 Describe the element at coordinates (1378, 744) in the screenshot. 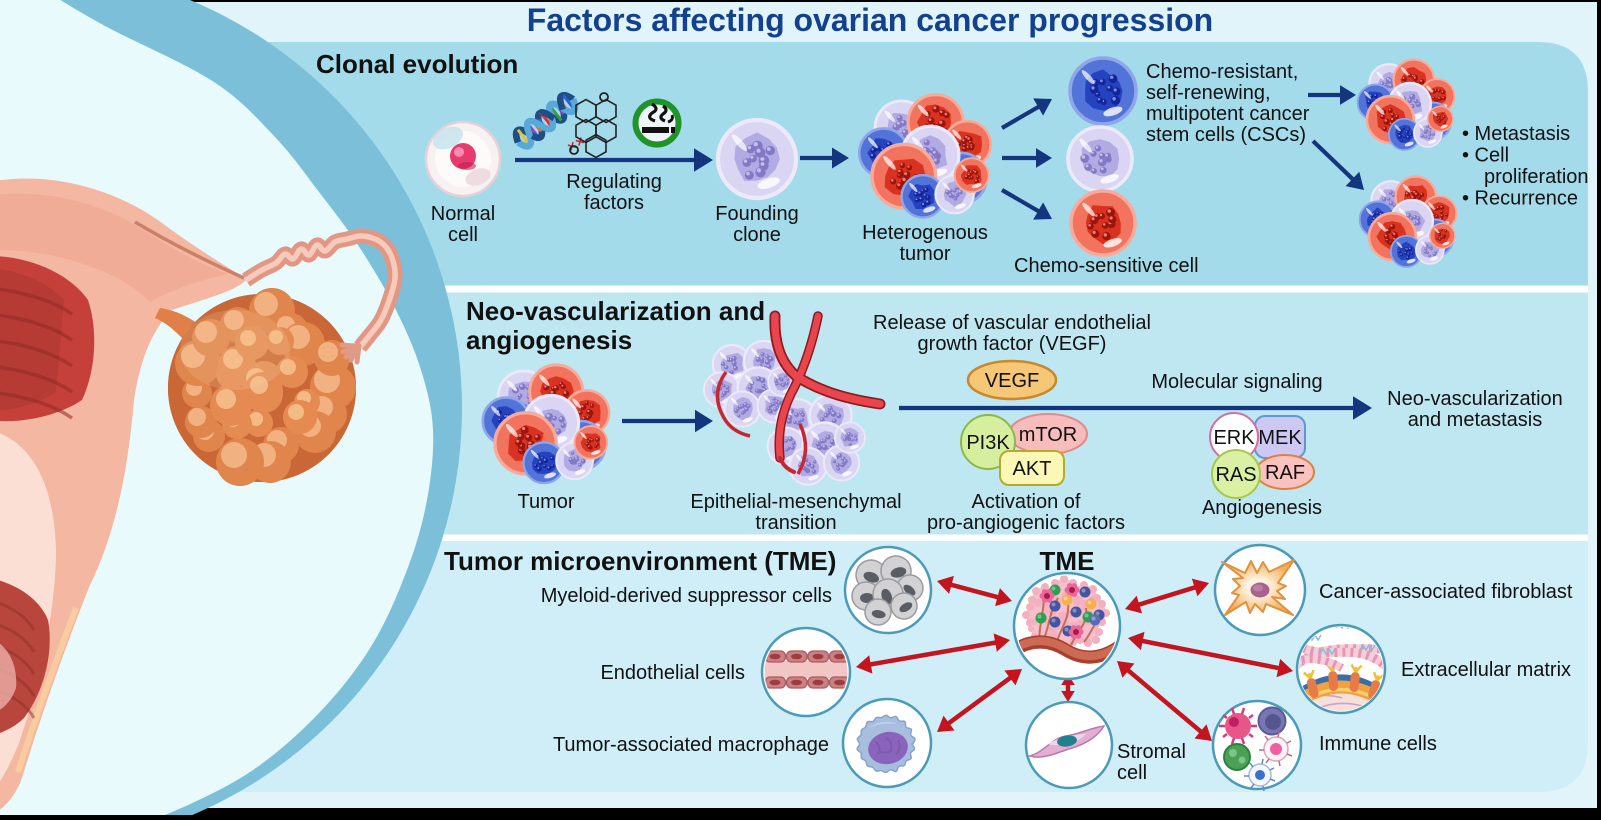

I see `svg-text: Immune cells` at that location.